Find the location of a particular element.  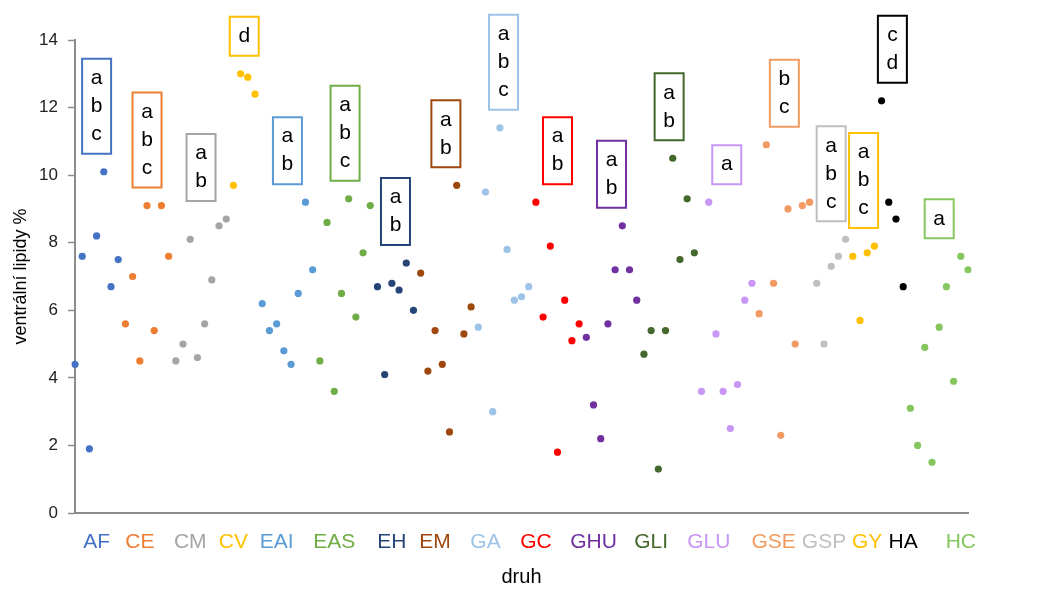

x-tick-label: GSE is located at coordinates (773, 541).